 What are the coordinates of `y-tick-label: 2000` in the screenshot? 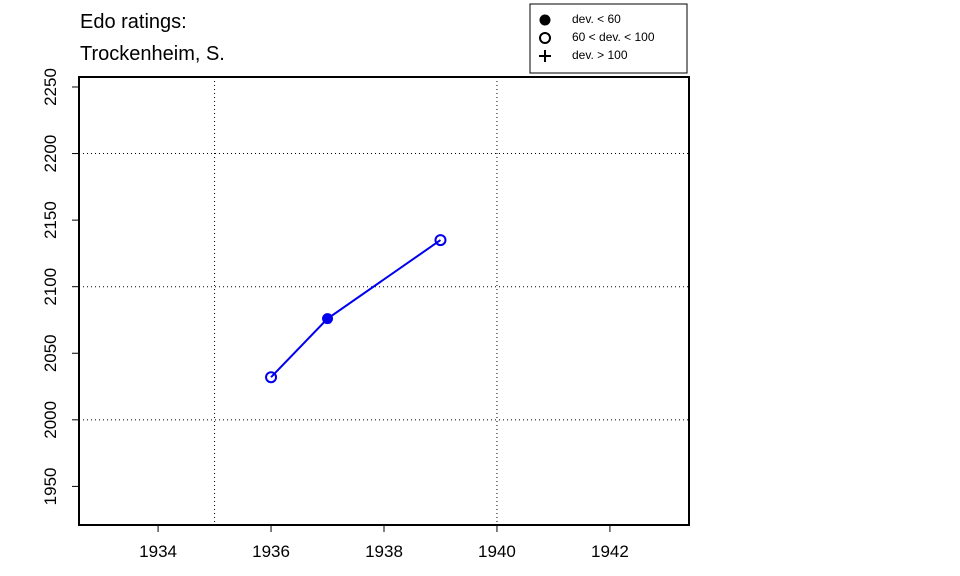 It's located at (50, 420).